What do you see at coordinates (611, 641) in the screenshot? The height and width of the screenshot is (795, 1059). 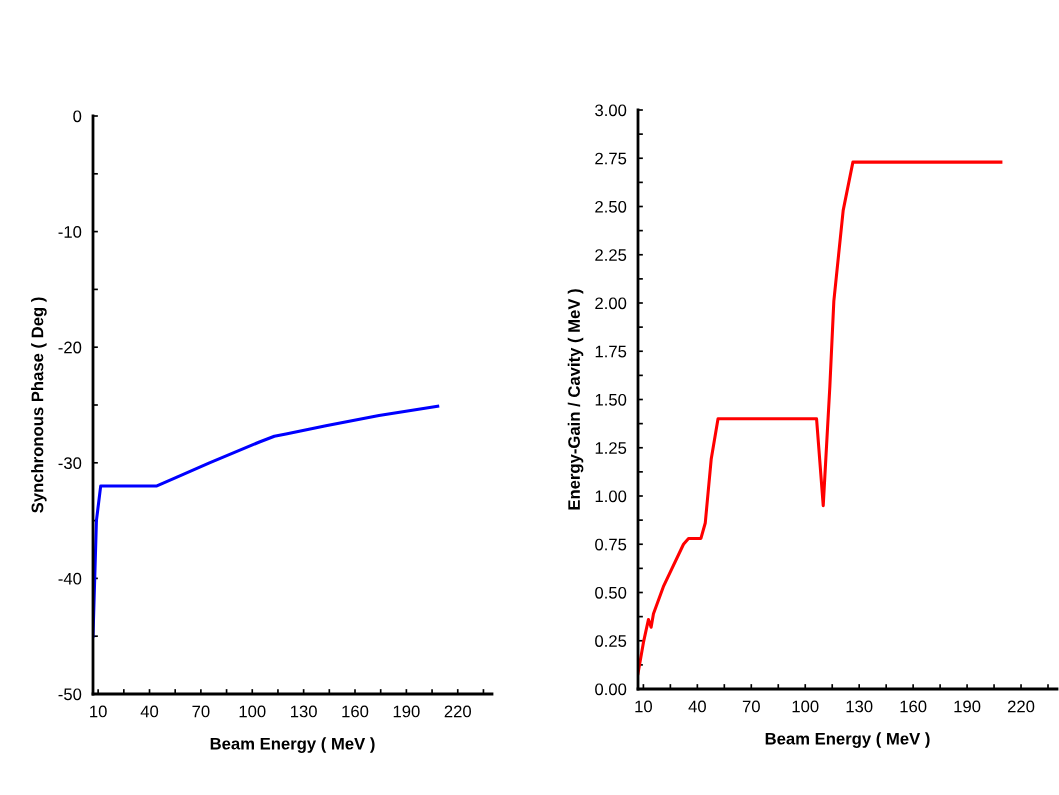 I see `y-tick-label: 0.25` at bounding box center [611, 641].